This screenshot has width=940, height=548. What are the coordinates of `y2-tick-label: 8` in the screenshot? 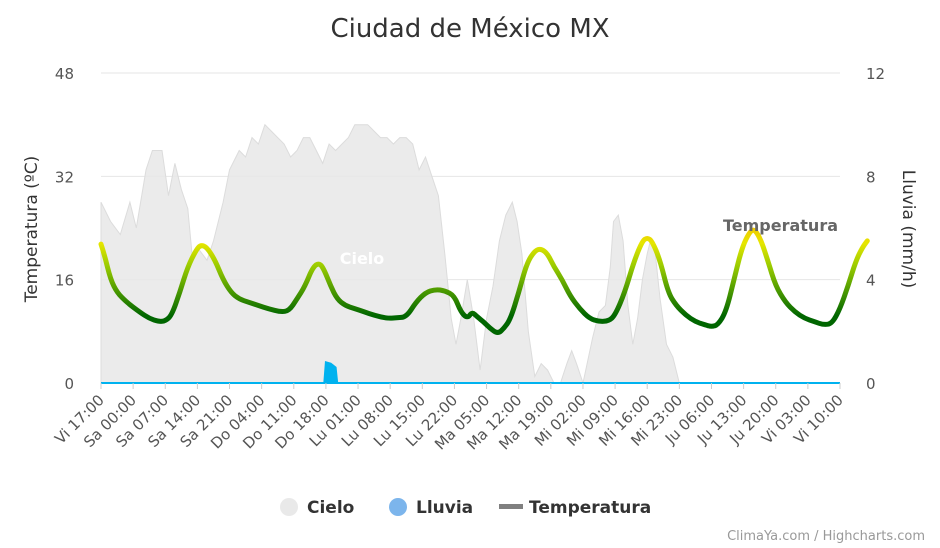 It's located at (871, 177).